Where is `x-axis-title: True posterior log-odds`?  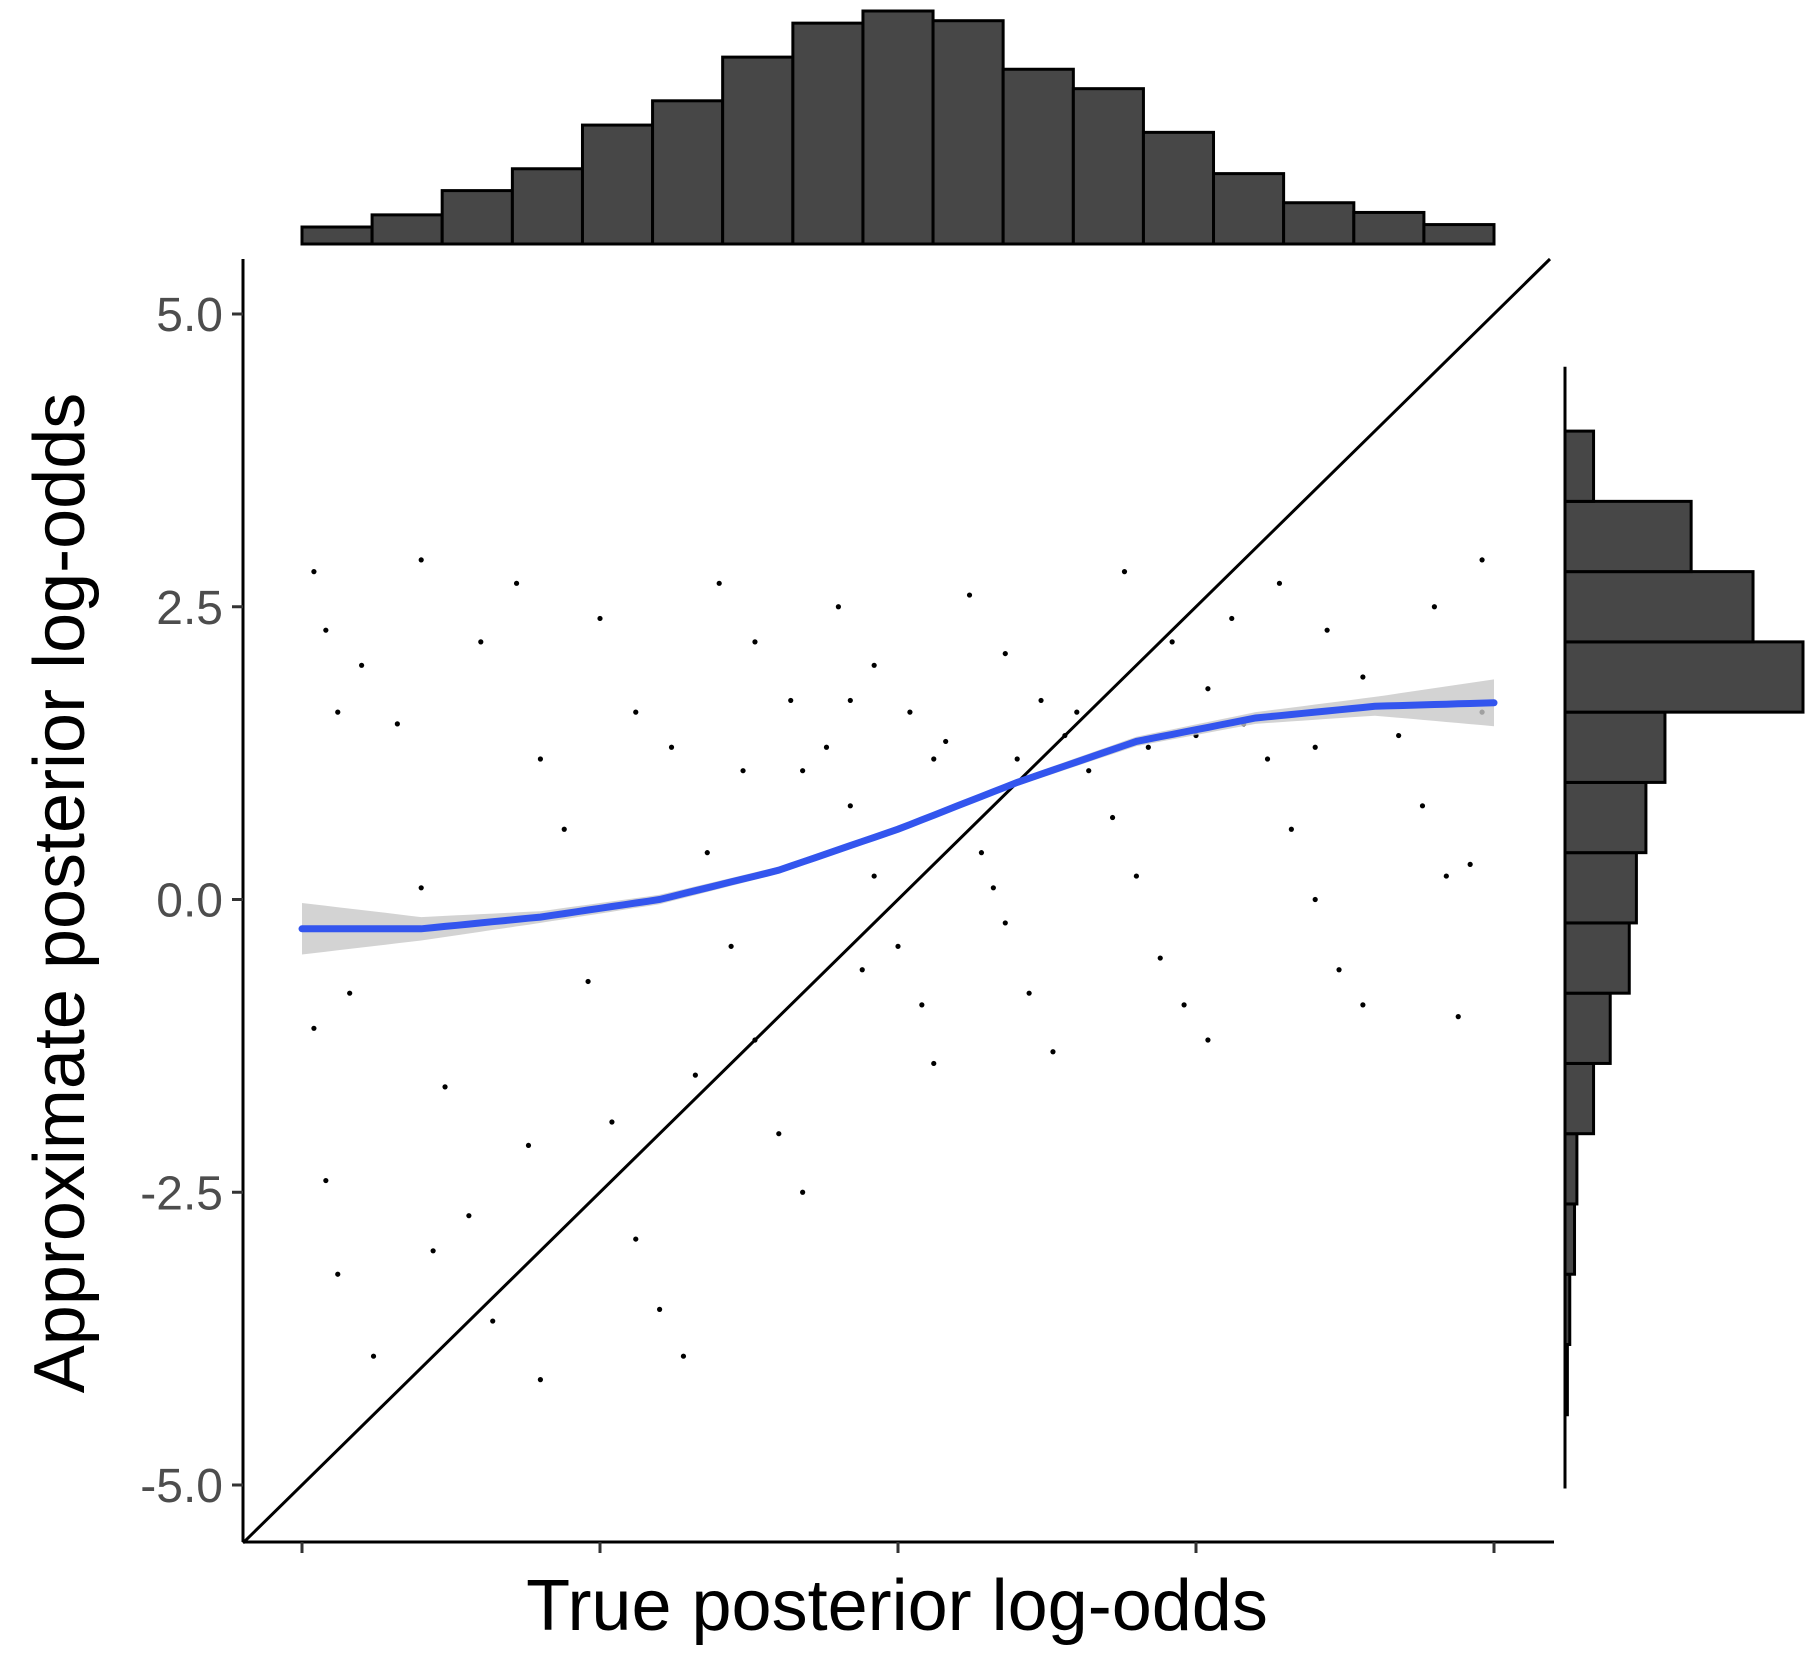
x-axis-title: True posterior log-odds is located at coordinates (897, 1606).